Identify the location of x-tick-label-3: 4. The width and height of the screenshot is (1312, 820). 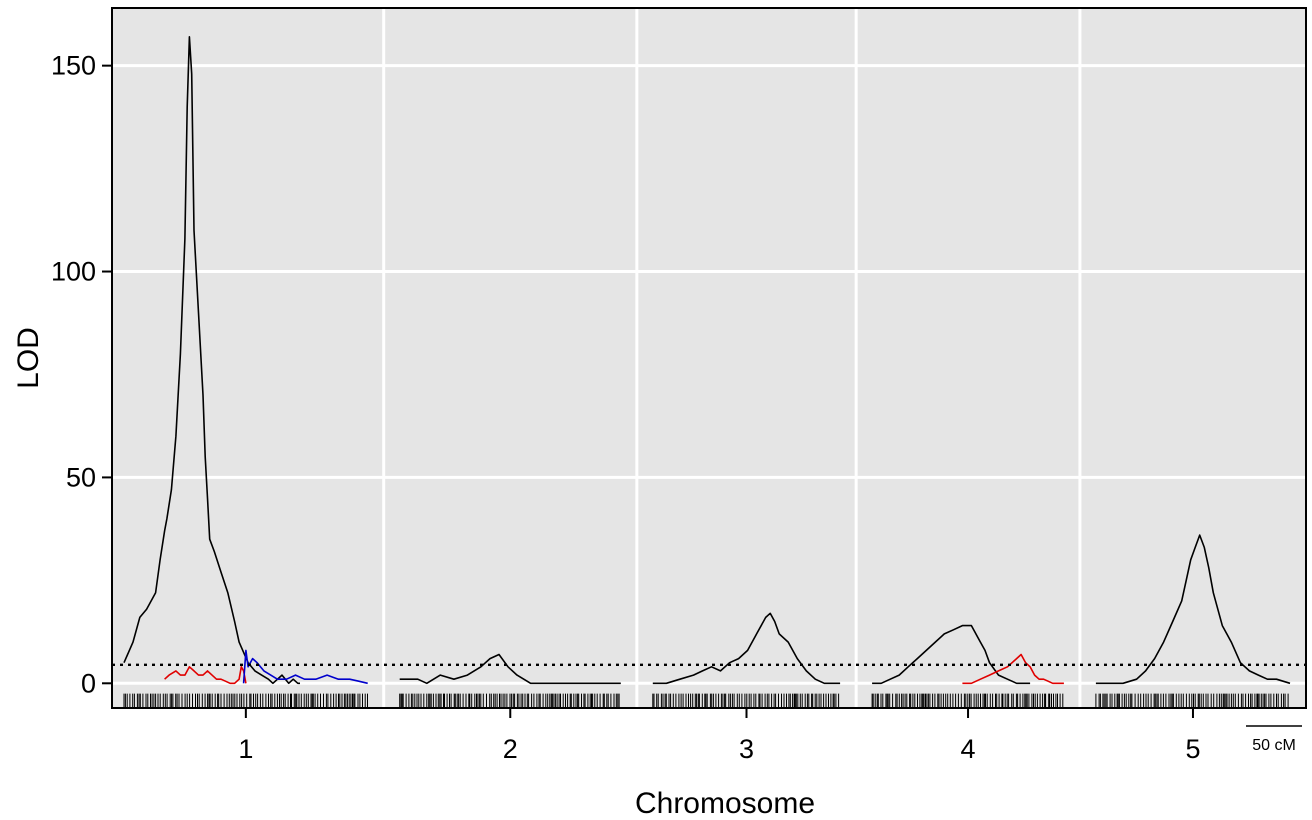
(968, 749).